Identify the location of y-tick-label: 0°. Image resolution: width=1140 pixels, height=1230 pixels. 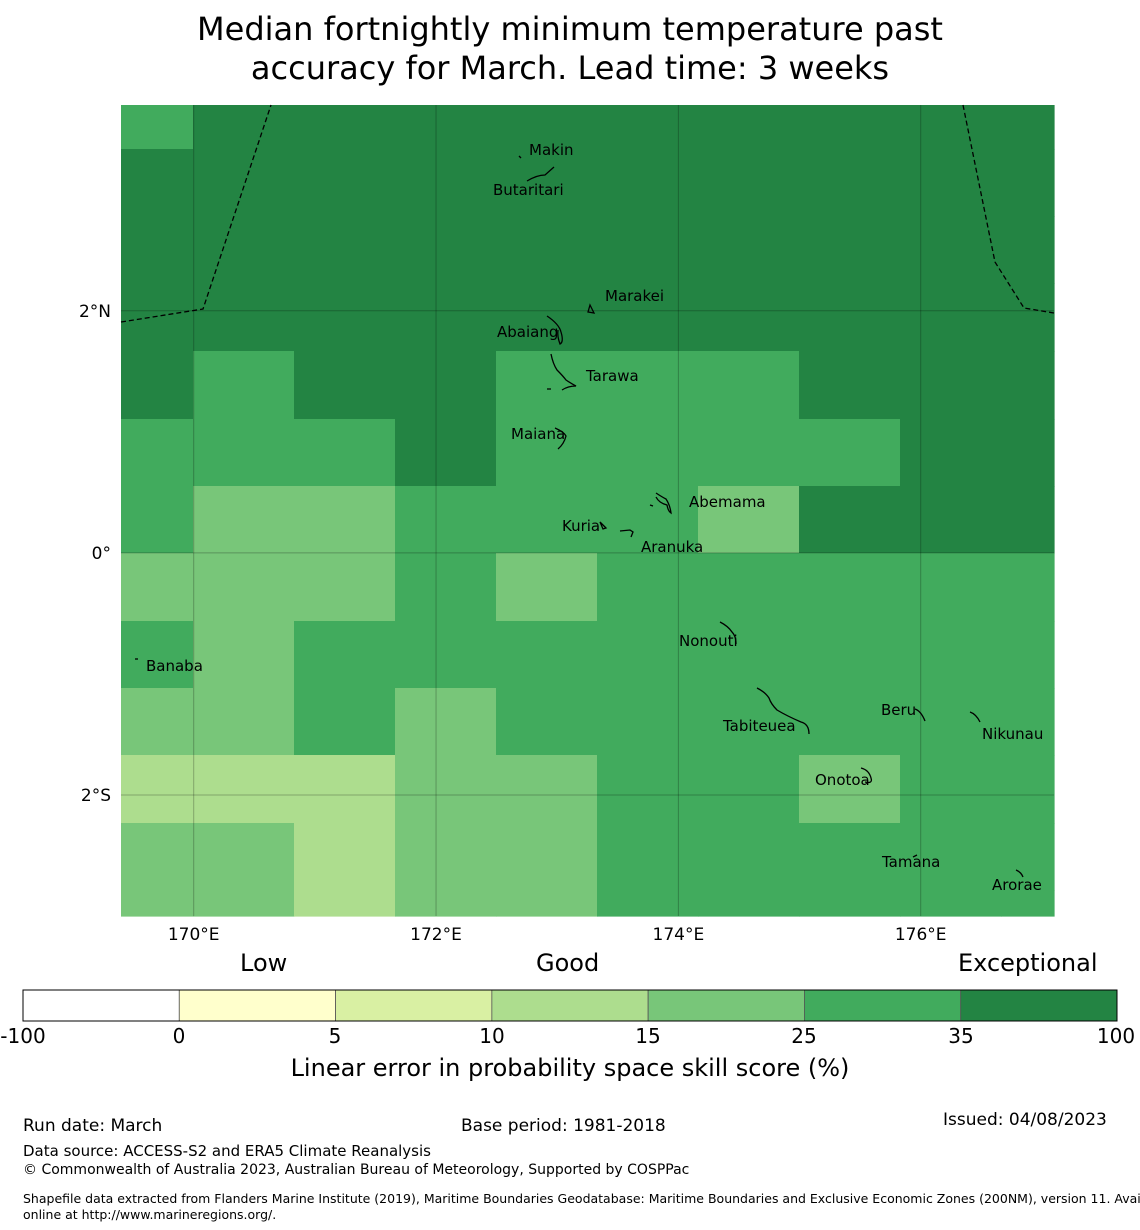
(101, 554).